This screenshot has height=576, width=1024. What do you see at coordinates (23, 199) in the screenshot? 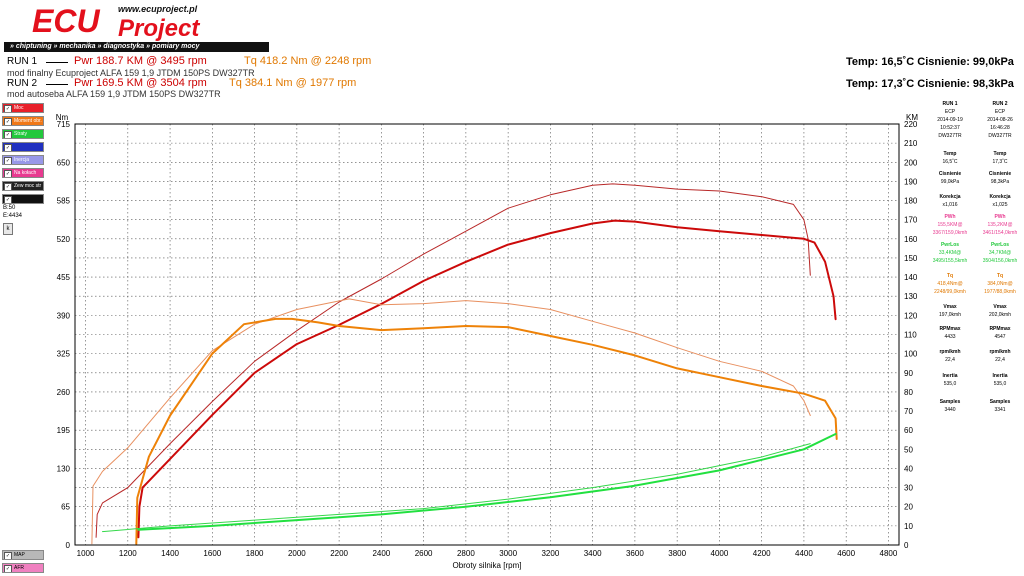
I see `series-toggle-7: ✓` at bounding box center [23, 199].